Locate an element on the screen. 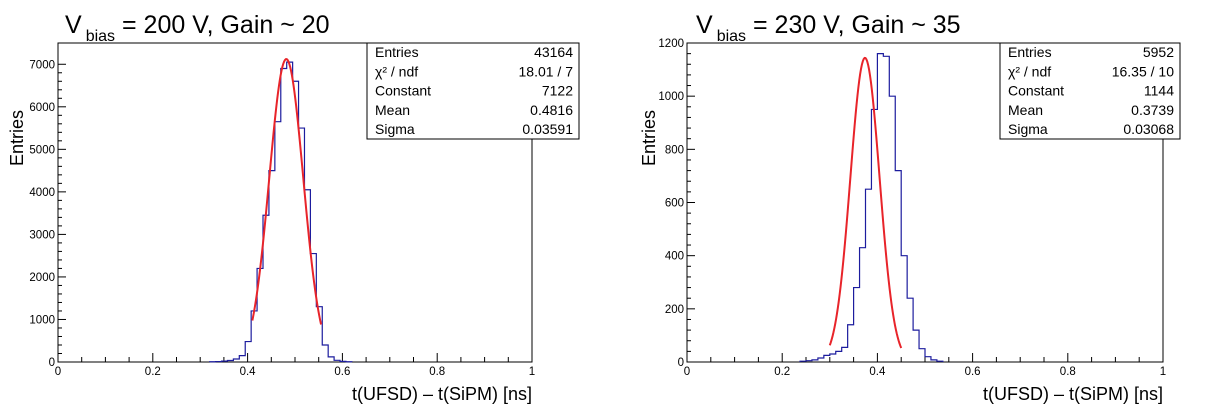 The height and width of the screenshot is (414, 1217). y-tick-label: 400 is located at coordinates (674, 257).